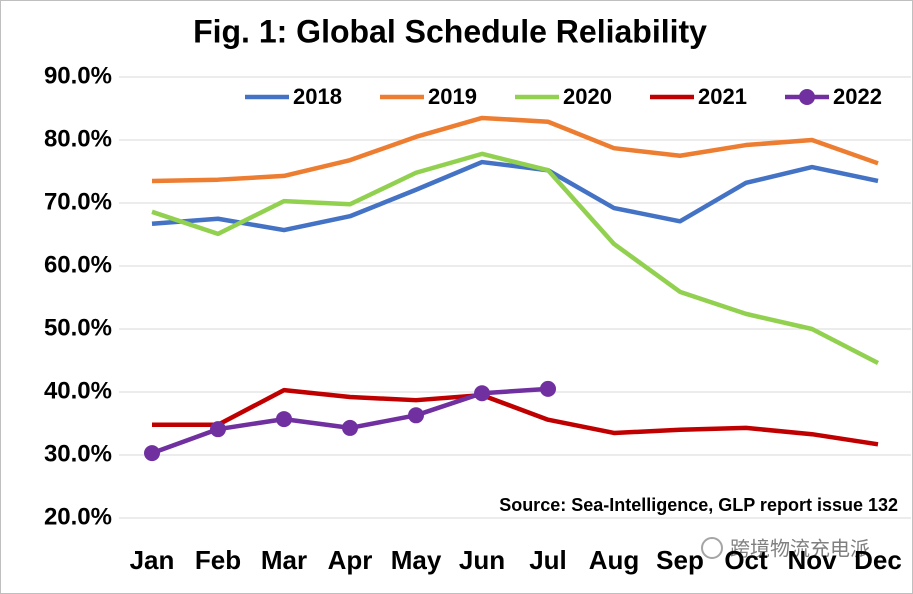  What do you see at coordinates (878, 560) in the screenshot?
I see `x-tick-label: Dec` at bounding box center [878, 560].